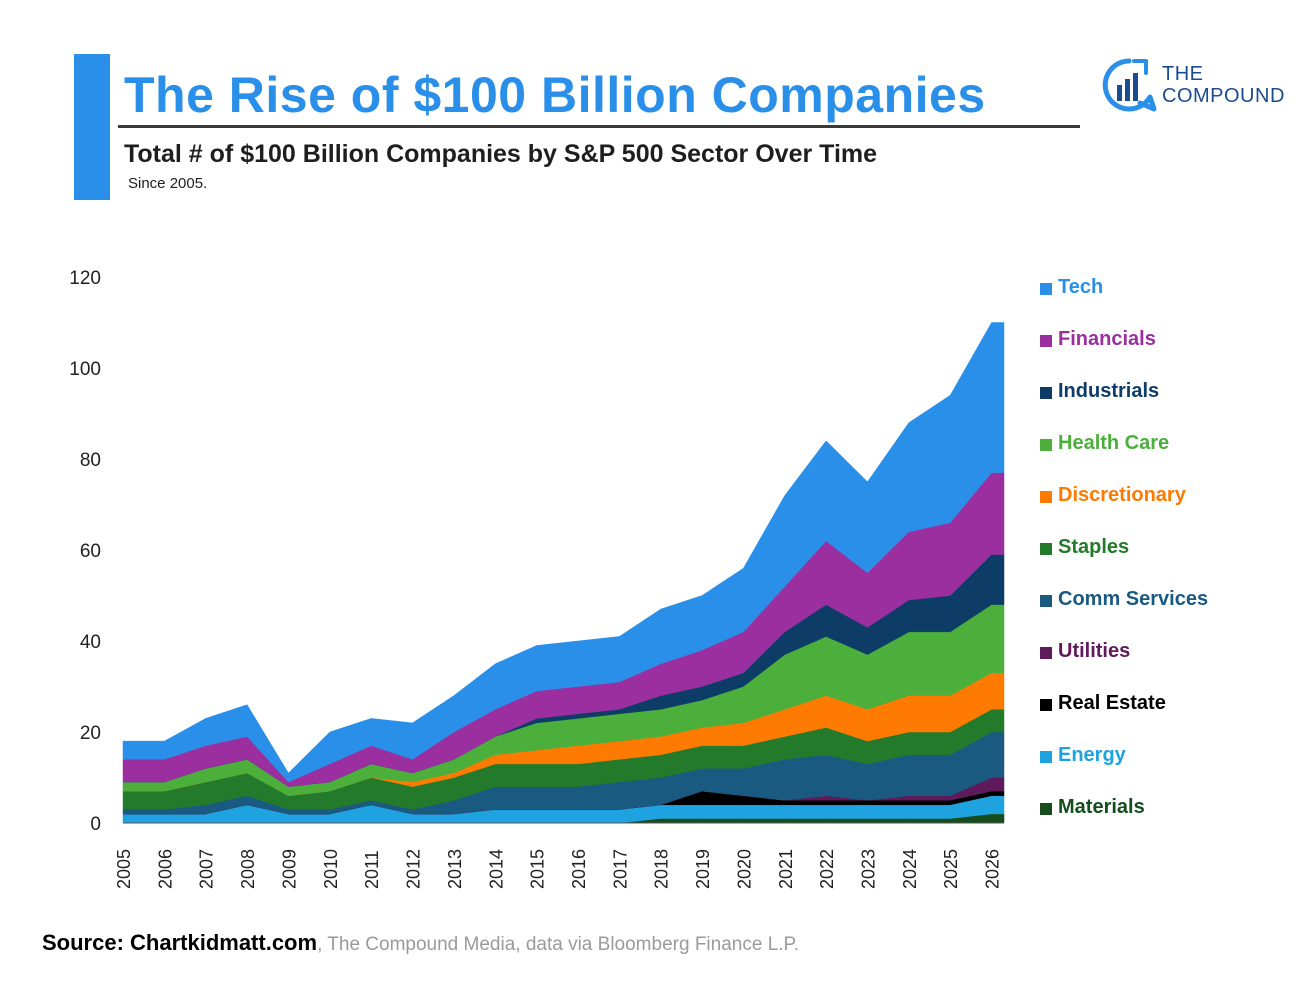 This screenshot has height=984, width=1312. Describe the element at coordinates (180, 942) in the screenshot. I see `source-strong: Source: Chartkidmatt.com` at that location.